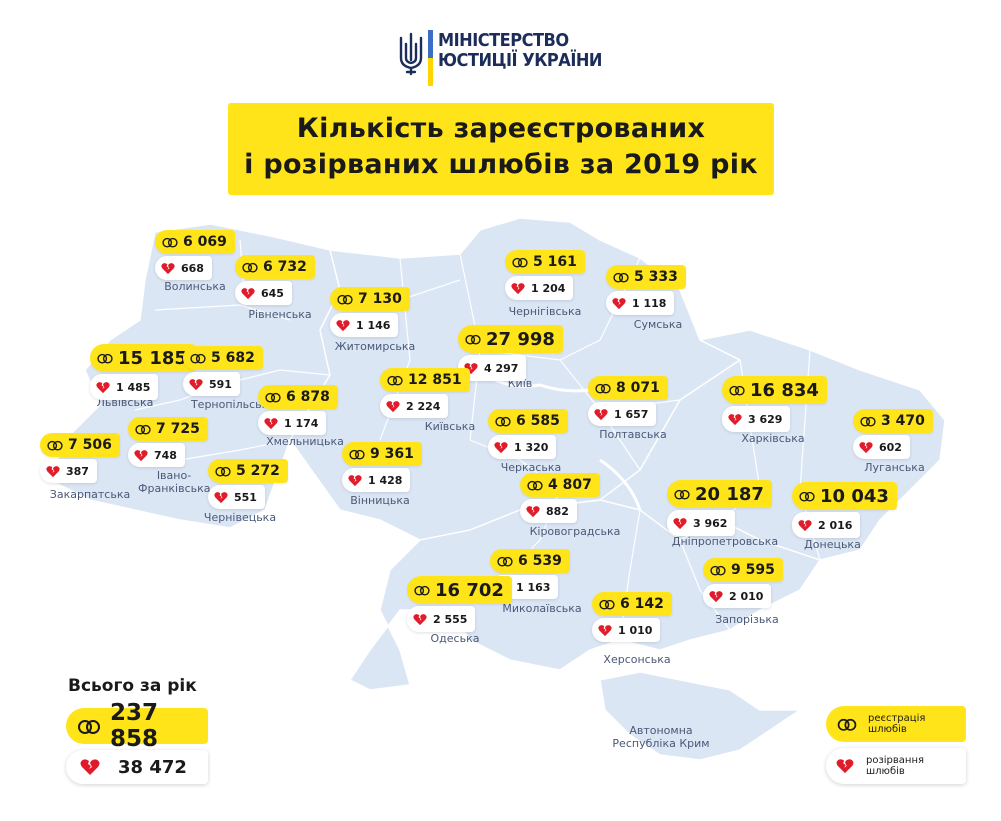  What do you see at coordinates (137, 726) in the screenshot?
I see `totals-marriages: 237 858` at bounding box center [137, 726].